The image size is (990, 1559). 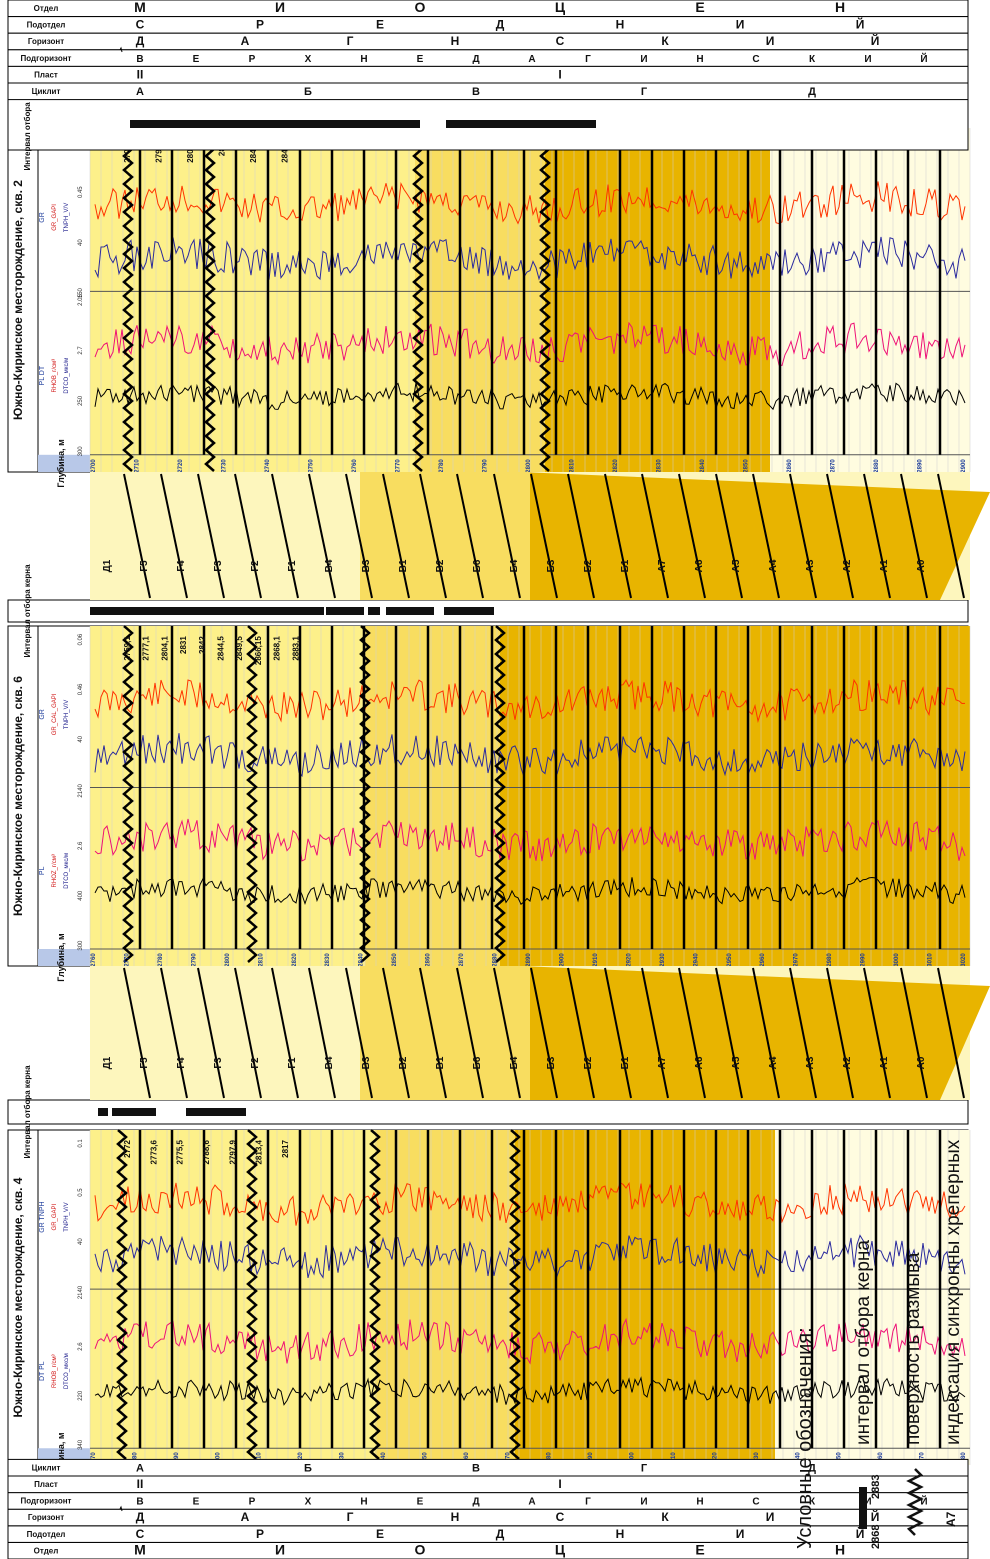 What do you see at coordinates (268, 466) in the screenshot?
I see `depth-tick: 2740` at bounding box center [268, 466].